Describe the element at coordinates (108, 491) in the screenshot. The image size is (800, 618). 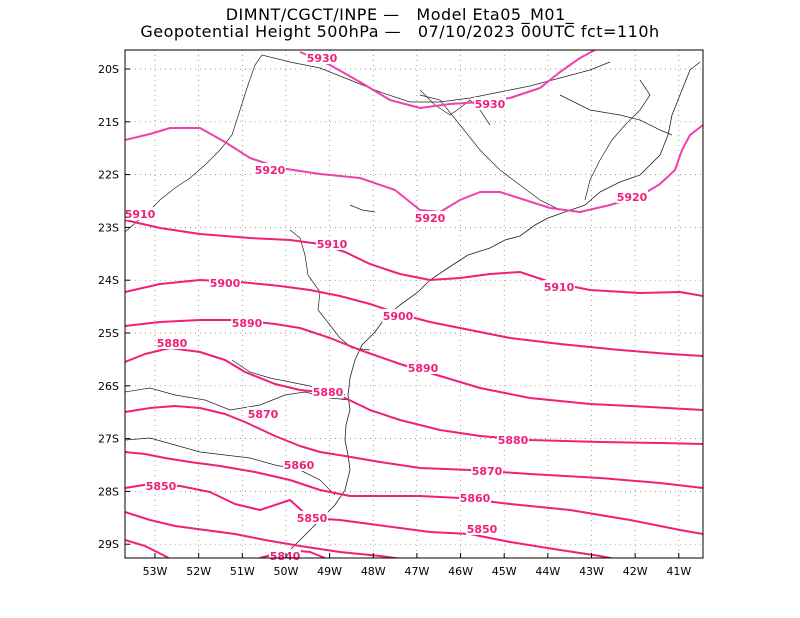
I see `lat-tick-label: 28S` at that location.